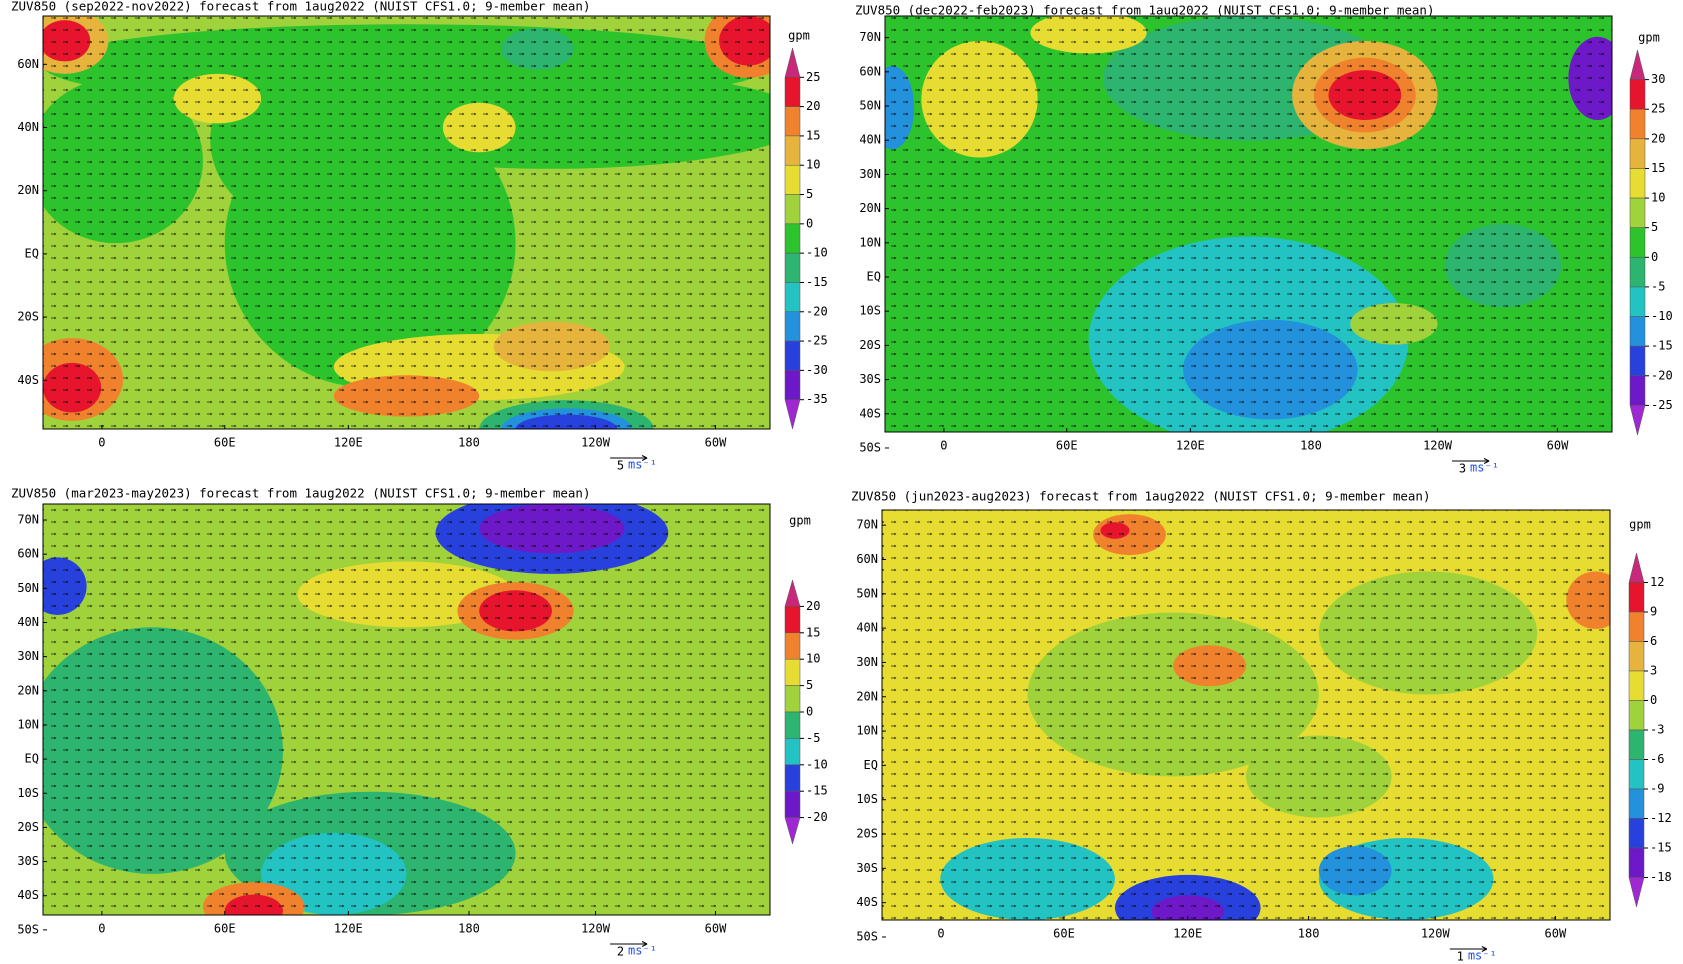 The image size is (1683, 964). What do you see at coordinates (469, 443) in the screenshot?
I see `lon-label: 180` at bounding box center [469, 443].